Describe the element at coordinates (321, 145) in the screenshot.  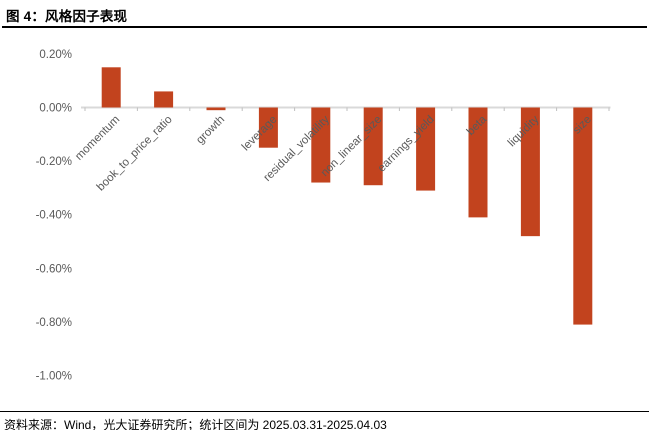
I see `bar-residual_volatility` at that location.